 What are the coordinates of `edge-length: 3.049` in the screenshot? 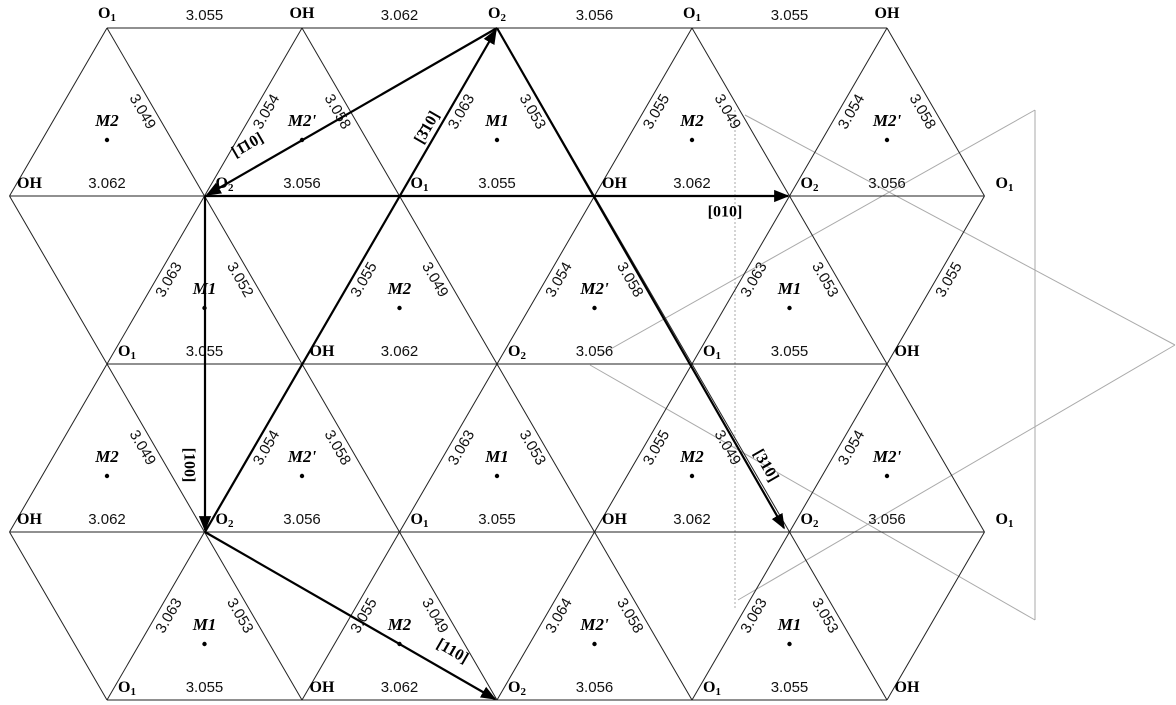 It's located at (434, 615).